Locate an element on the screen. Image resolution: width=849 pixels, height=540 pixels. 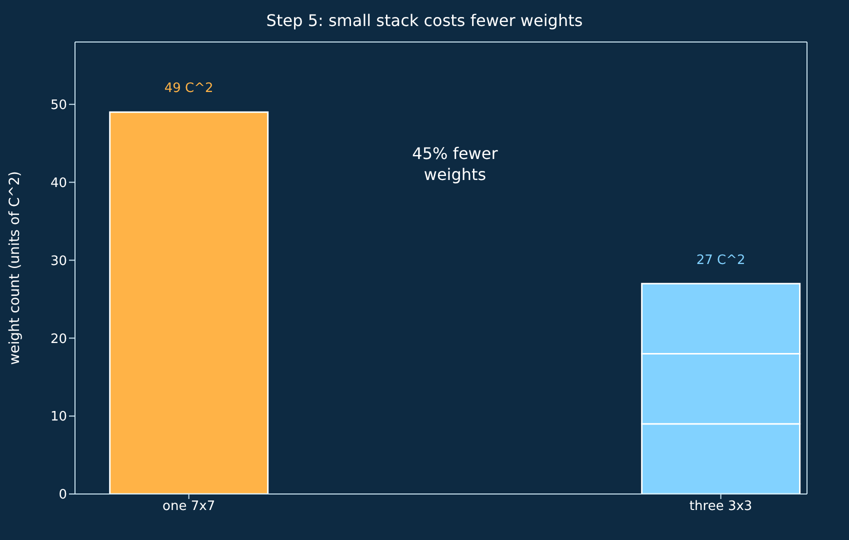
x-tick-label: three 3x3 is located at coordinates (720, 506).